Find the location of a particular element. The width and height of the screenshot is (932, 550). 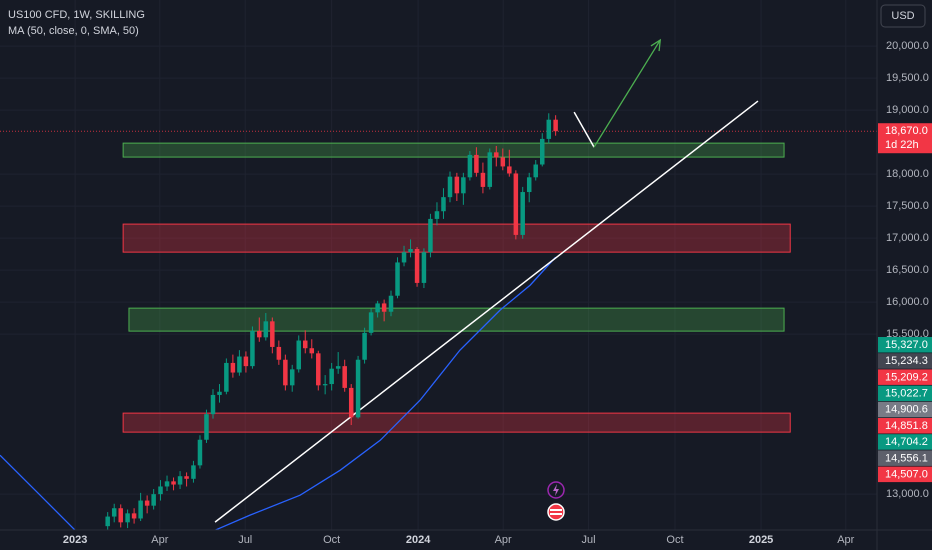

currency-label: USD is located at coordinates (902, 16).